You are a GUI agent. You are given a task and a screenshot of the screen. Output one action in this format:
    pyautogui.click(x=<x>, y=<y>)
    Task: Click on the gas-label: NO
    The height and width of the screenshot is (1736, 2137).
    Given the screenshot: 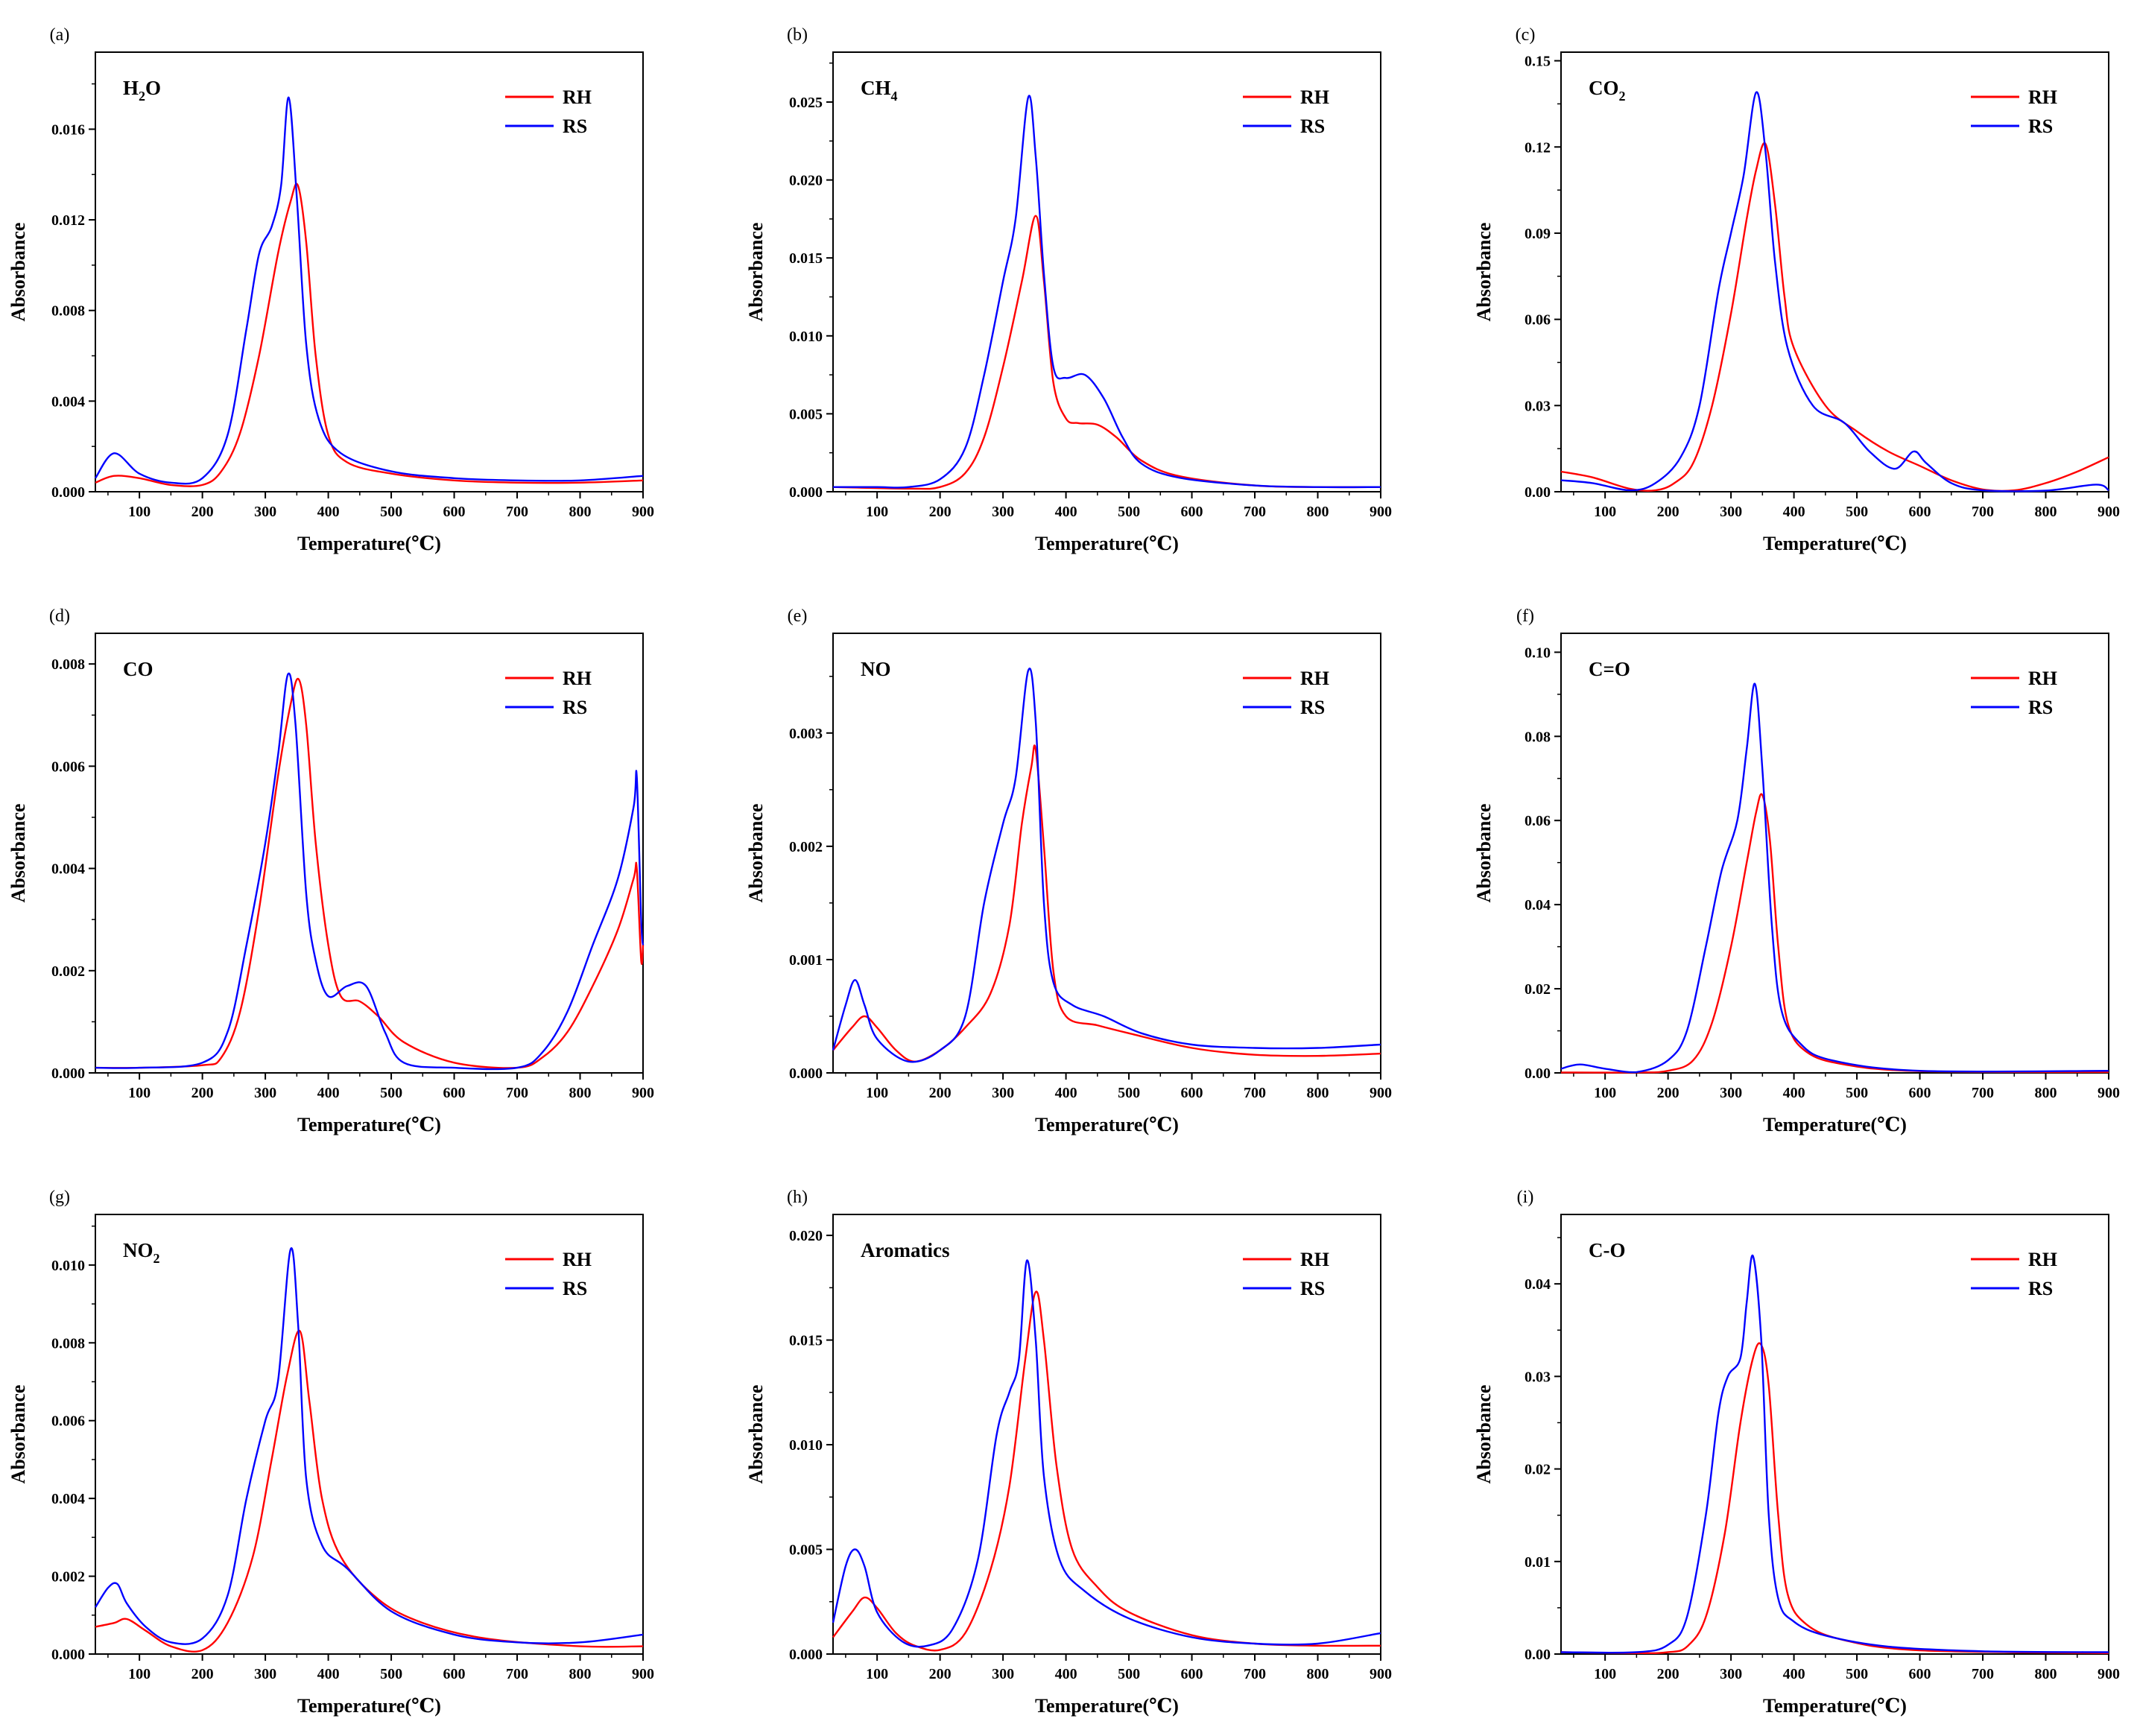 What is the action you would take?
    pyautogui.click(x=876, y=669)
    